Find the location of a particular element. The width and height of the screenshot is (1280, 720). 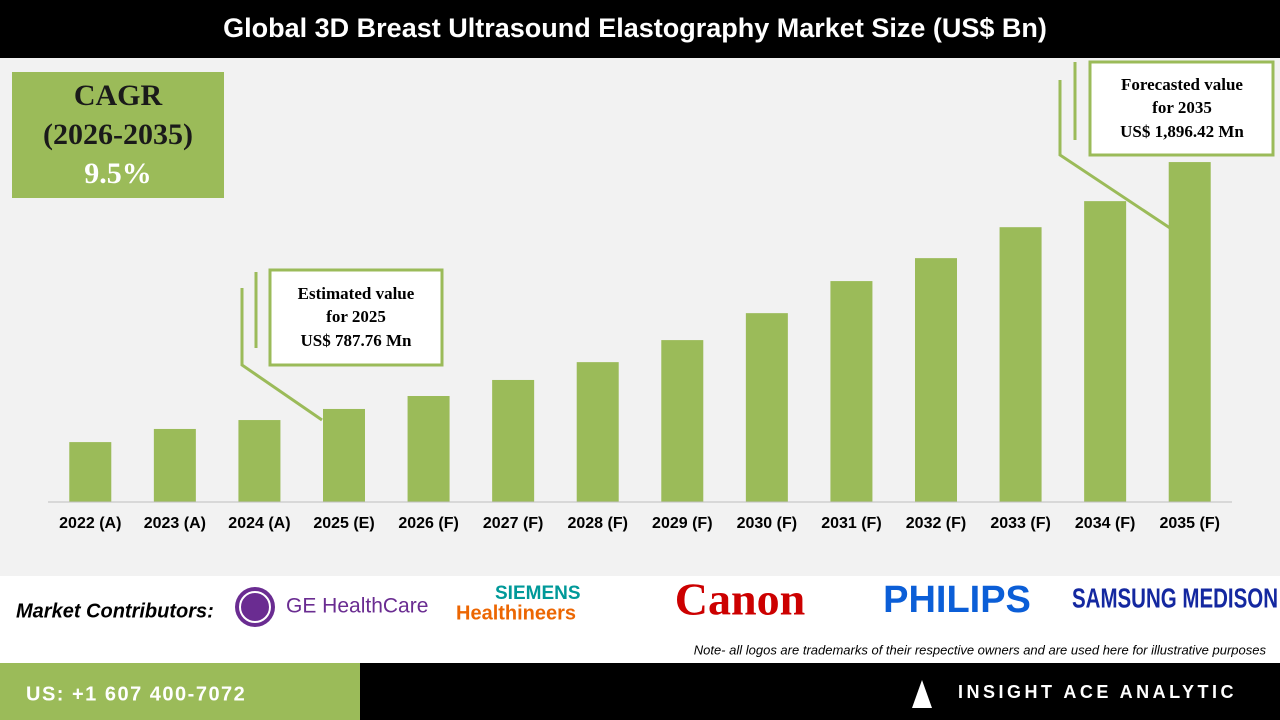

ge-logo-ring is located at coordinates (255, 607).